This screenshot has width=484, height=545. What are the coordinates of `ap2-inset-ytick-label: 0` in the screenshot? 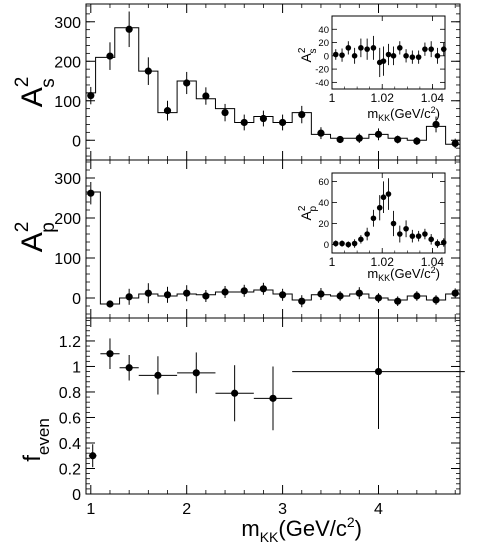 It's located at (326, 245).